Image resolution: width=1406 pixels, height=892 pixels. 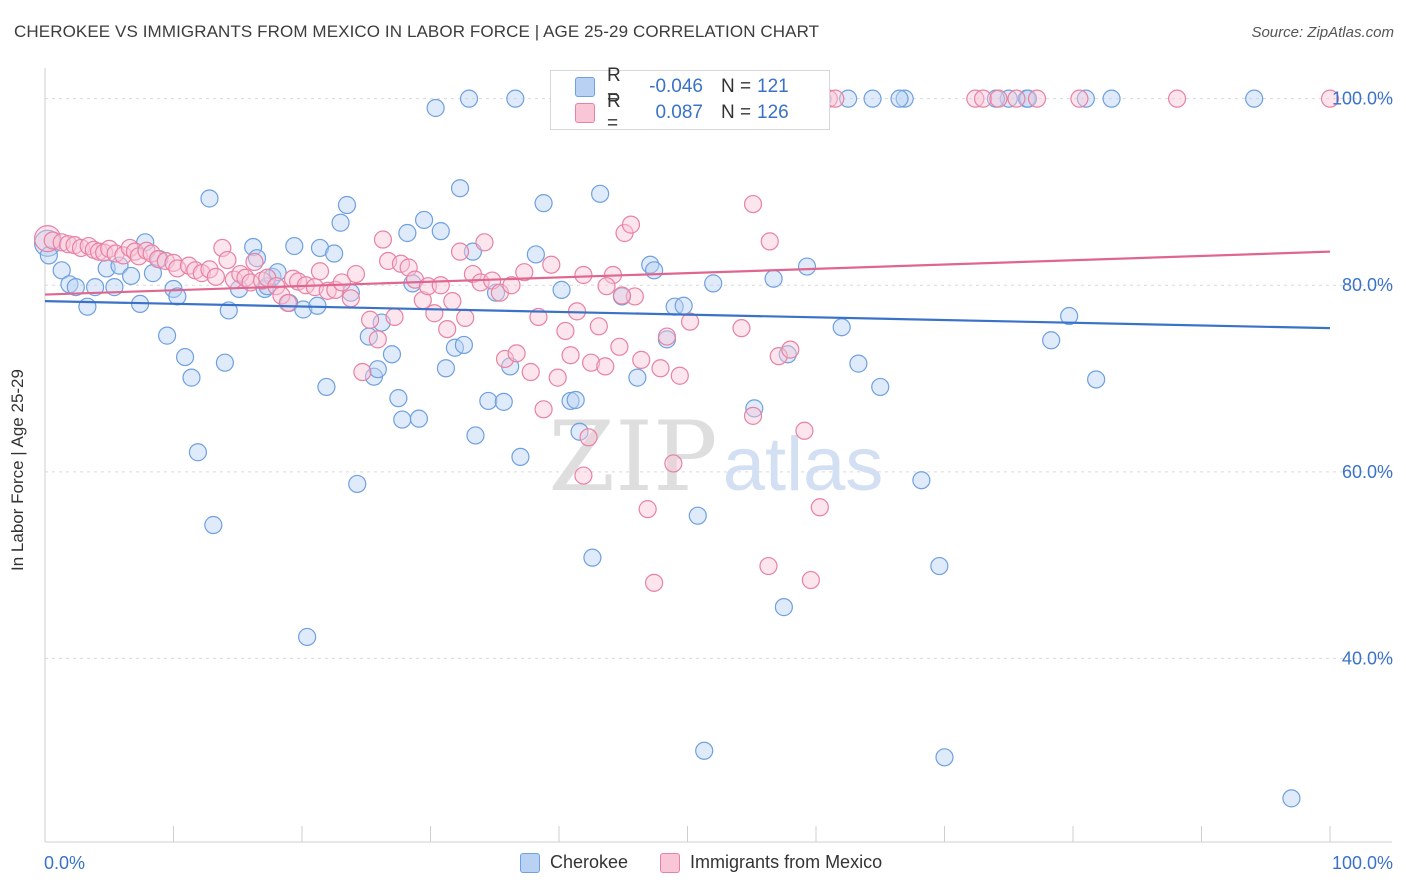 What do you see at coordinates (771, 862) in the screenshot?
I see `legend-item-mexico: Immigrants from Mexico` at bounding box center [771, 862].